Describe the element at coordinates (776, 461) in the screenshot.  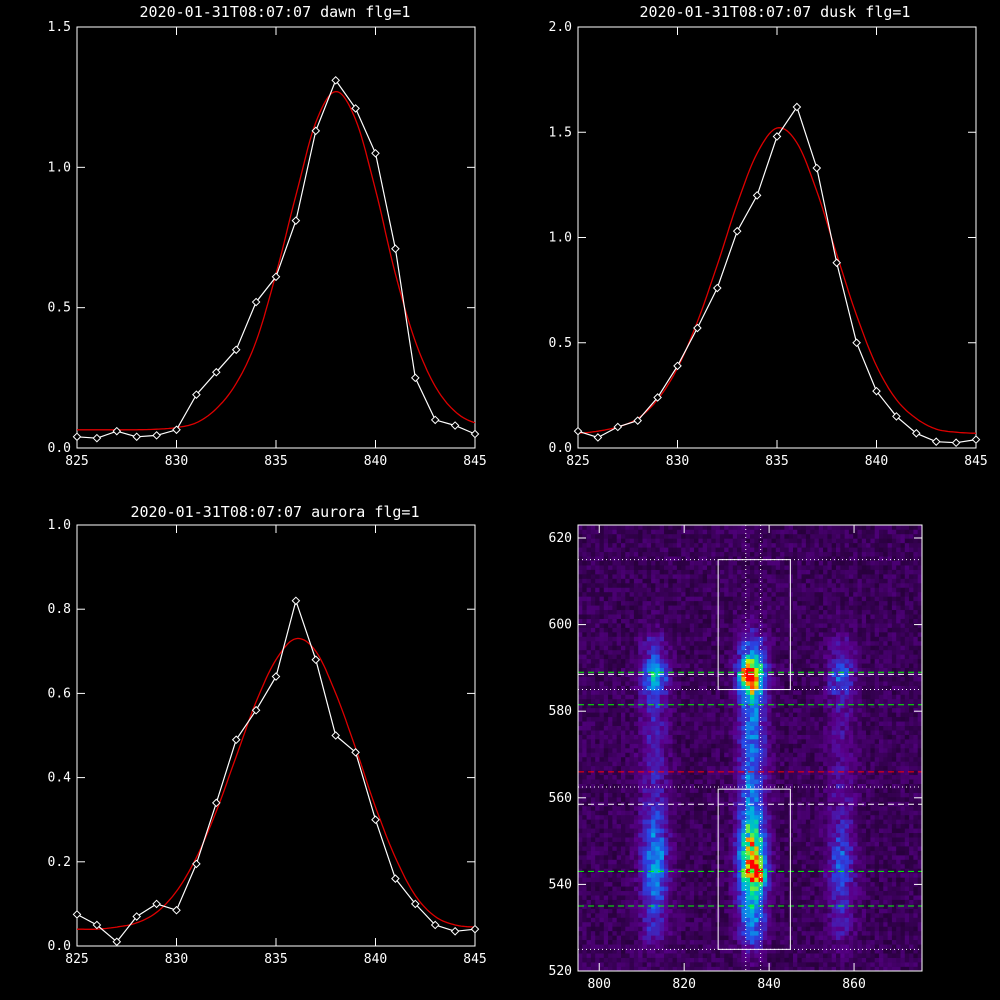
I see `x-tick-label: 835` at that location.